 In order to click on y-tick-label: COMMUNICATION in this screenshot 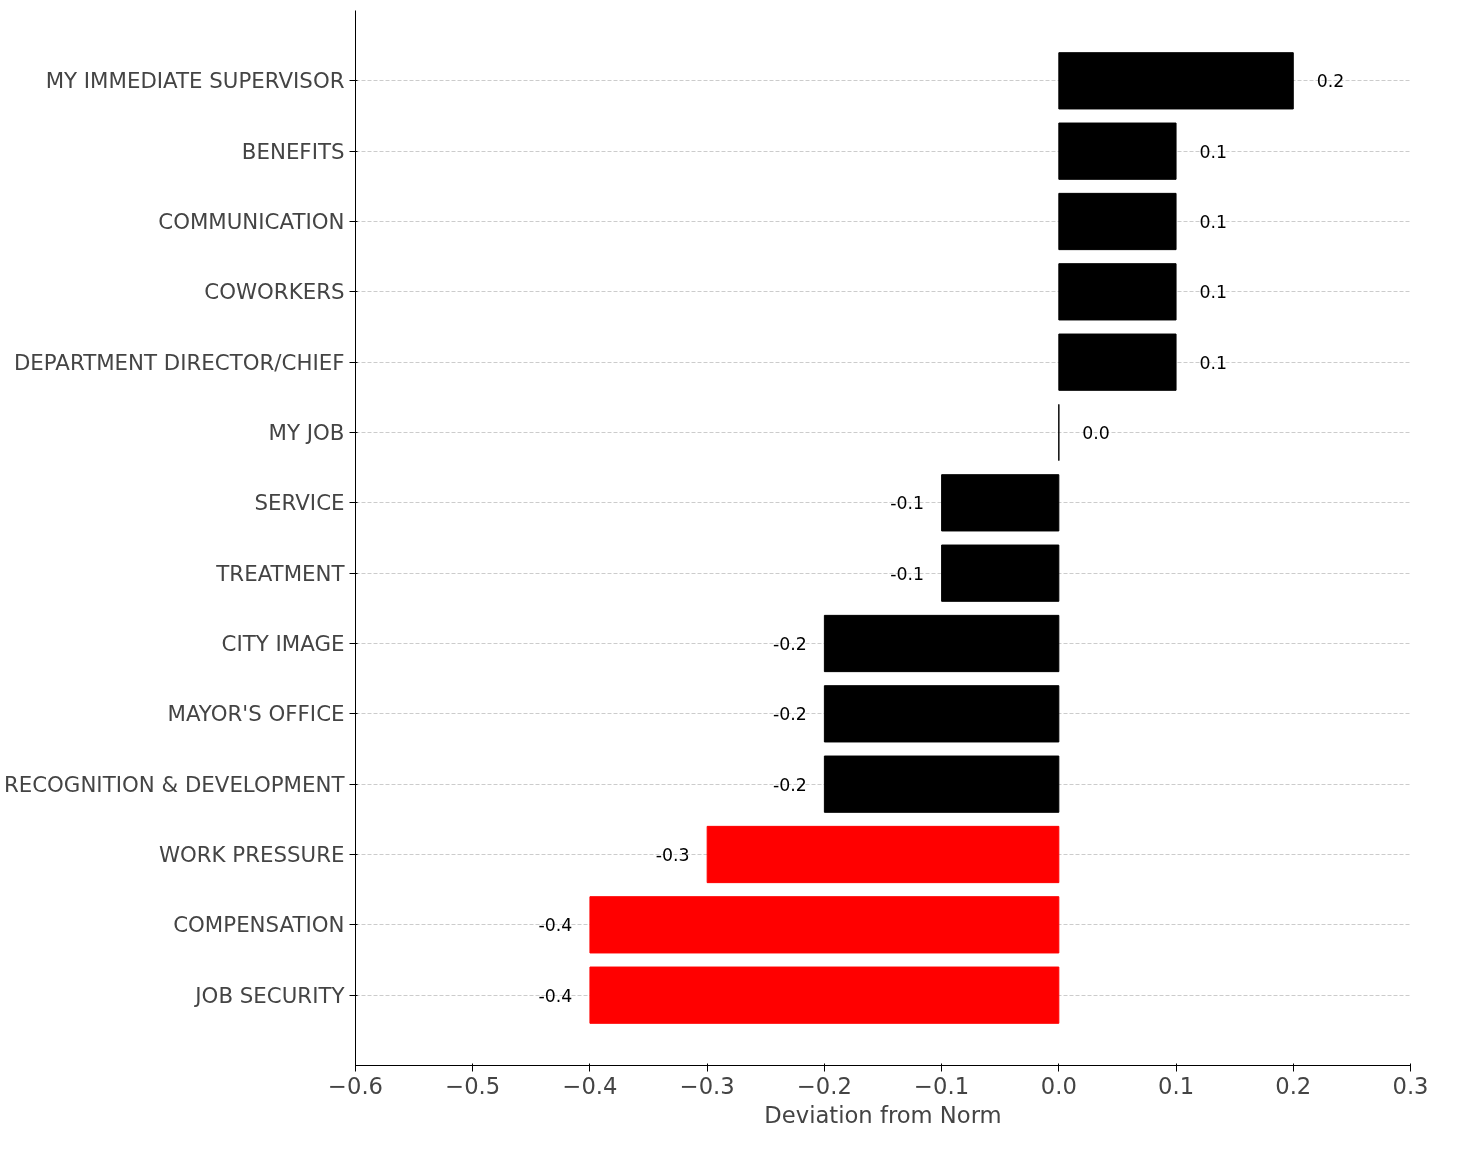, I will do `click(251, 221)`.